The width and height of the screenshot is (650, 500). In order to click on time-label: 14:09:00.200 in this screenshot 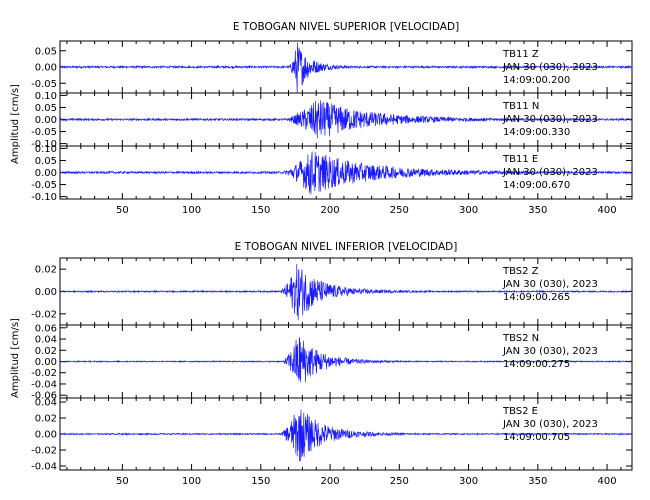, I will do `click(536, 80)`.